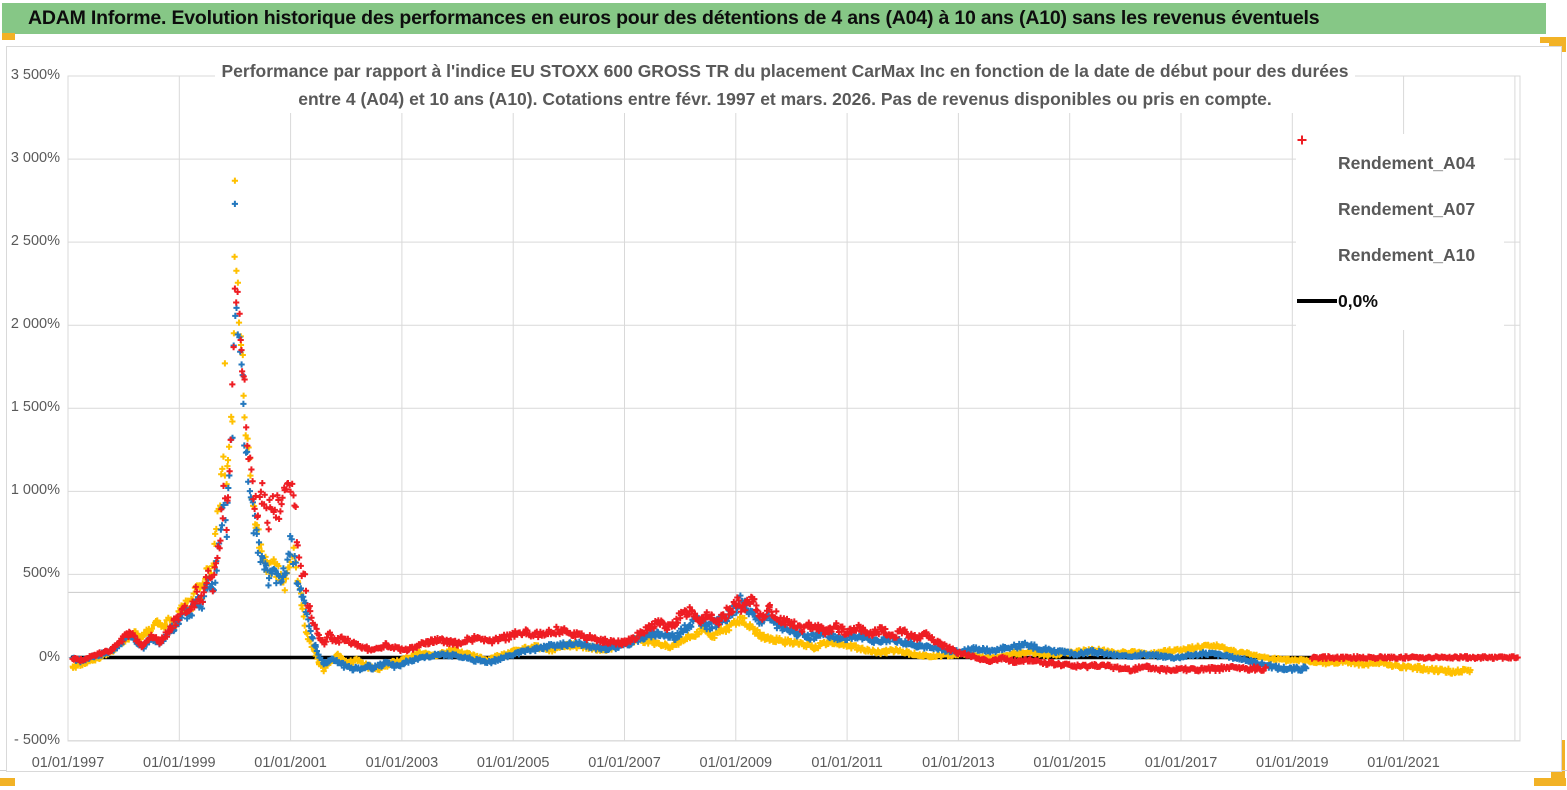 This screenshot has width=1567, height=790. Describe the element at coordinates (179, 763) in the screenshot. I see `x-tick-label: 01/01/1999` at that location.